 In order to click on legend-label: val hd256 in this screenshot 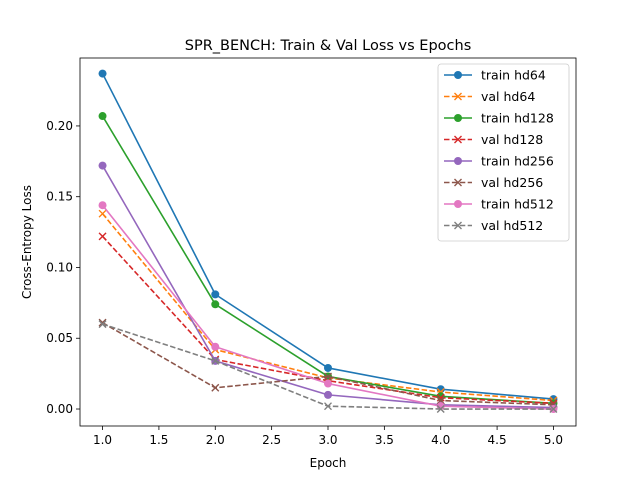, I will do `click(512, 182)`.